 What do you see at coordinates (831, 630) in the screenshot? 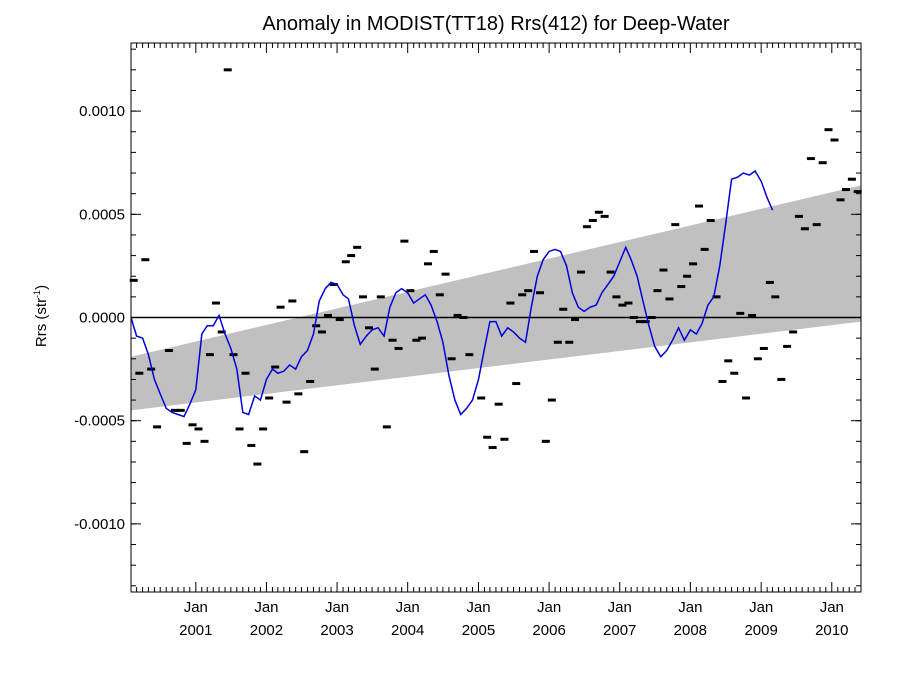
I see `x-tick-label-year: 2010` at bounding box center [831, 630].